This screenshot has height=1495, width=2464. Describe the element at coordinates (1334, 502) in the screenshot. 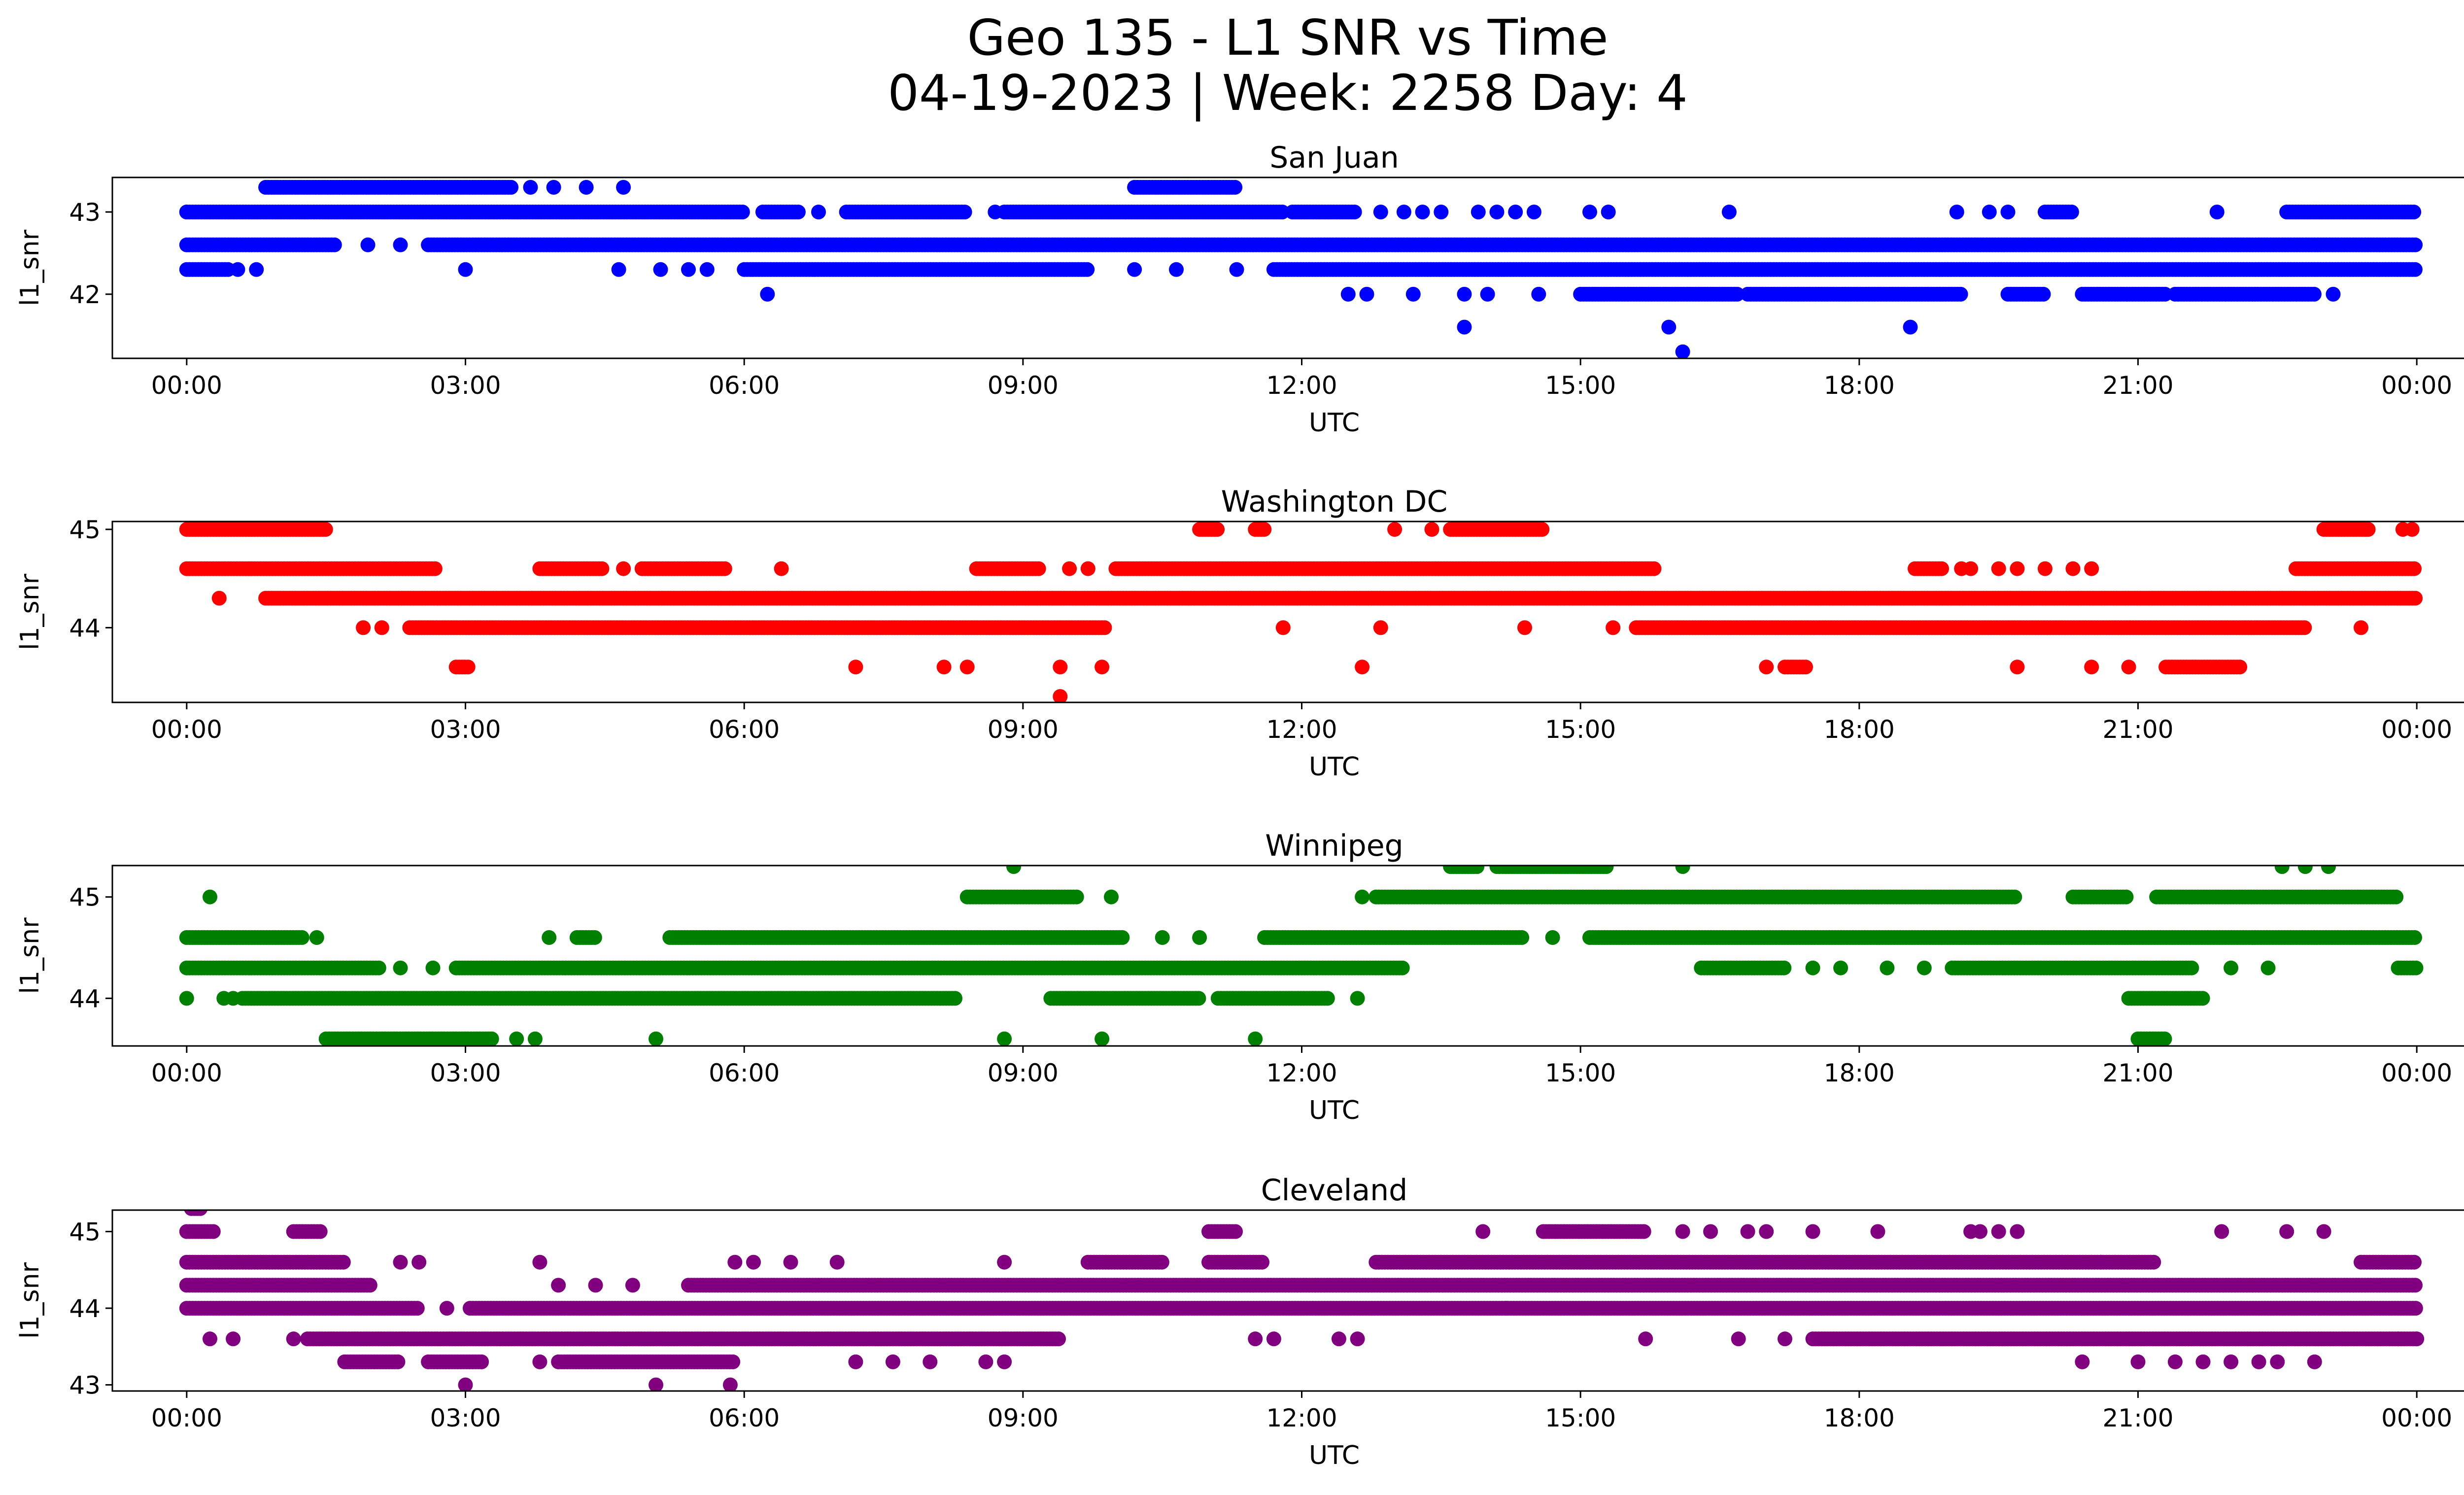

I see `subplot-title: Washington DC` at that location.